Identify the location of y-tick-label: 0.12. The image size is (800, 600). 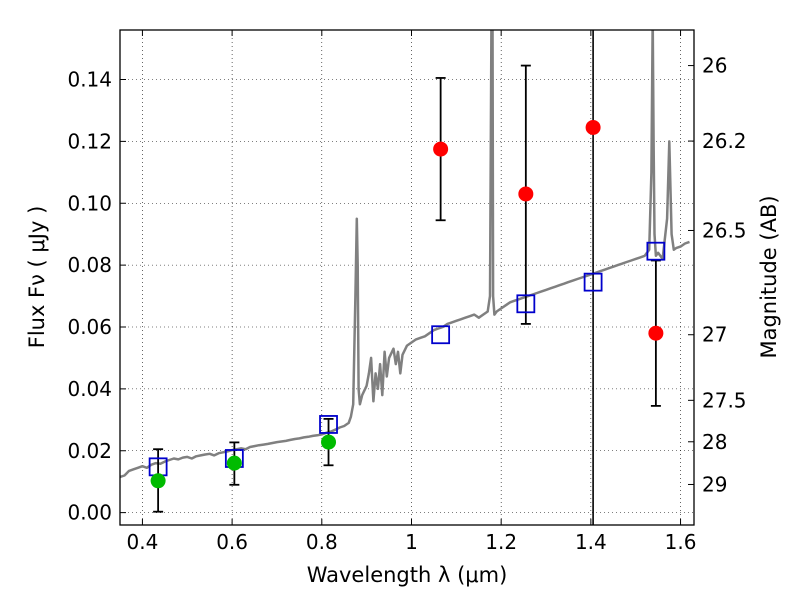
(89, 141).